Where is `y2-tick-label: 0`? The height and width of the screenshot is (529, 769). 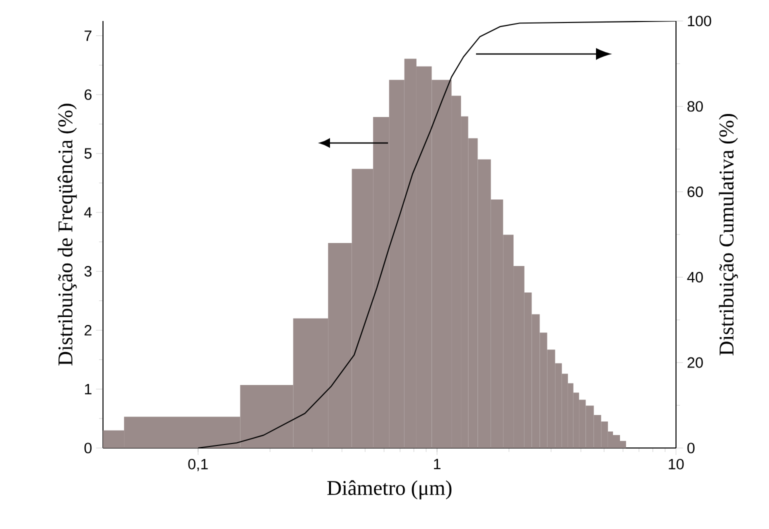 y2-tick-label: 0 is located at coordinates (691, 448).